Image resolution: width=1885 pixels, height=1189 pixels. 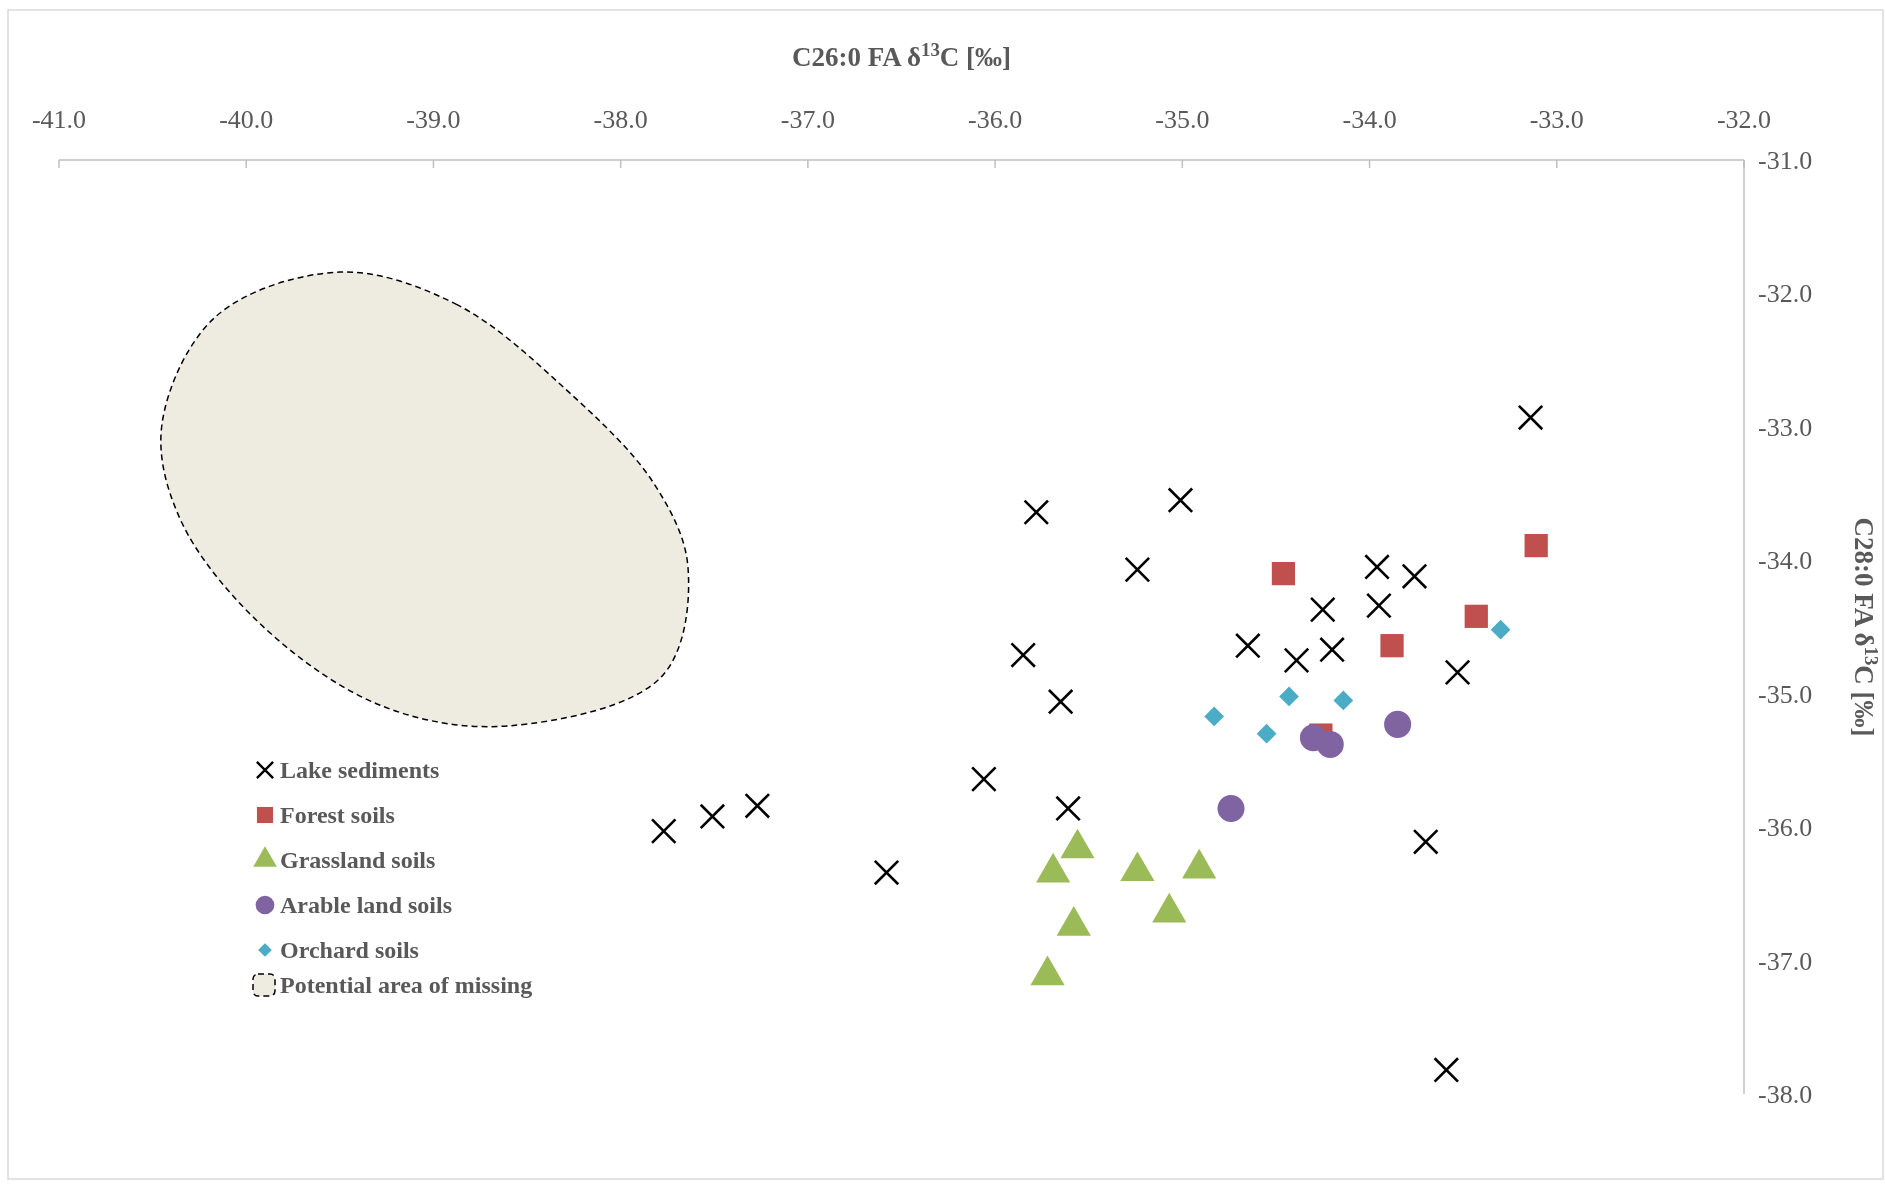 I want to click on legend-label: Arable land soils, so click(x=366, y=905).